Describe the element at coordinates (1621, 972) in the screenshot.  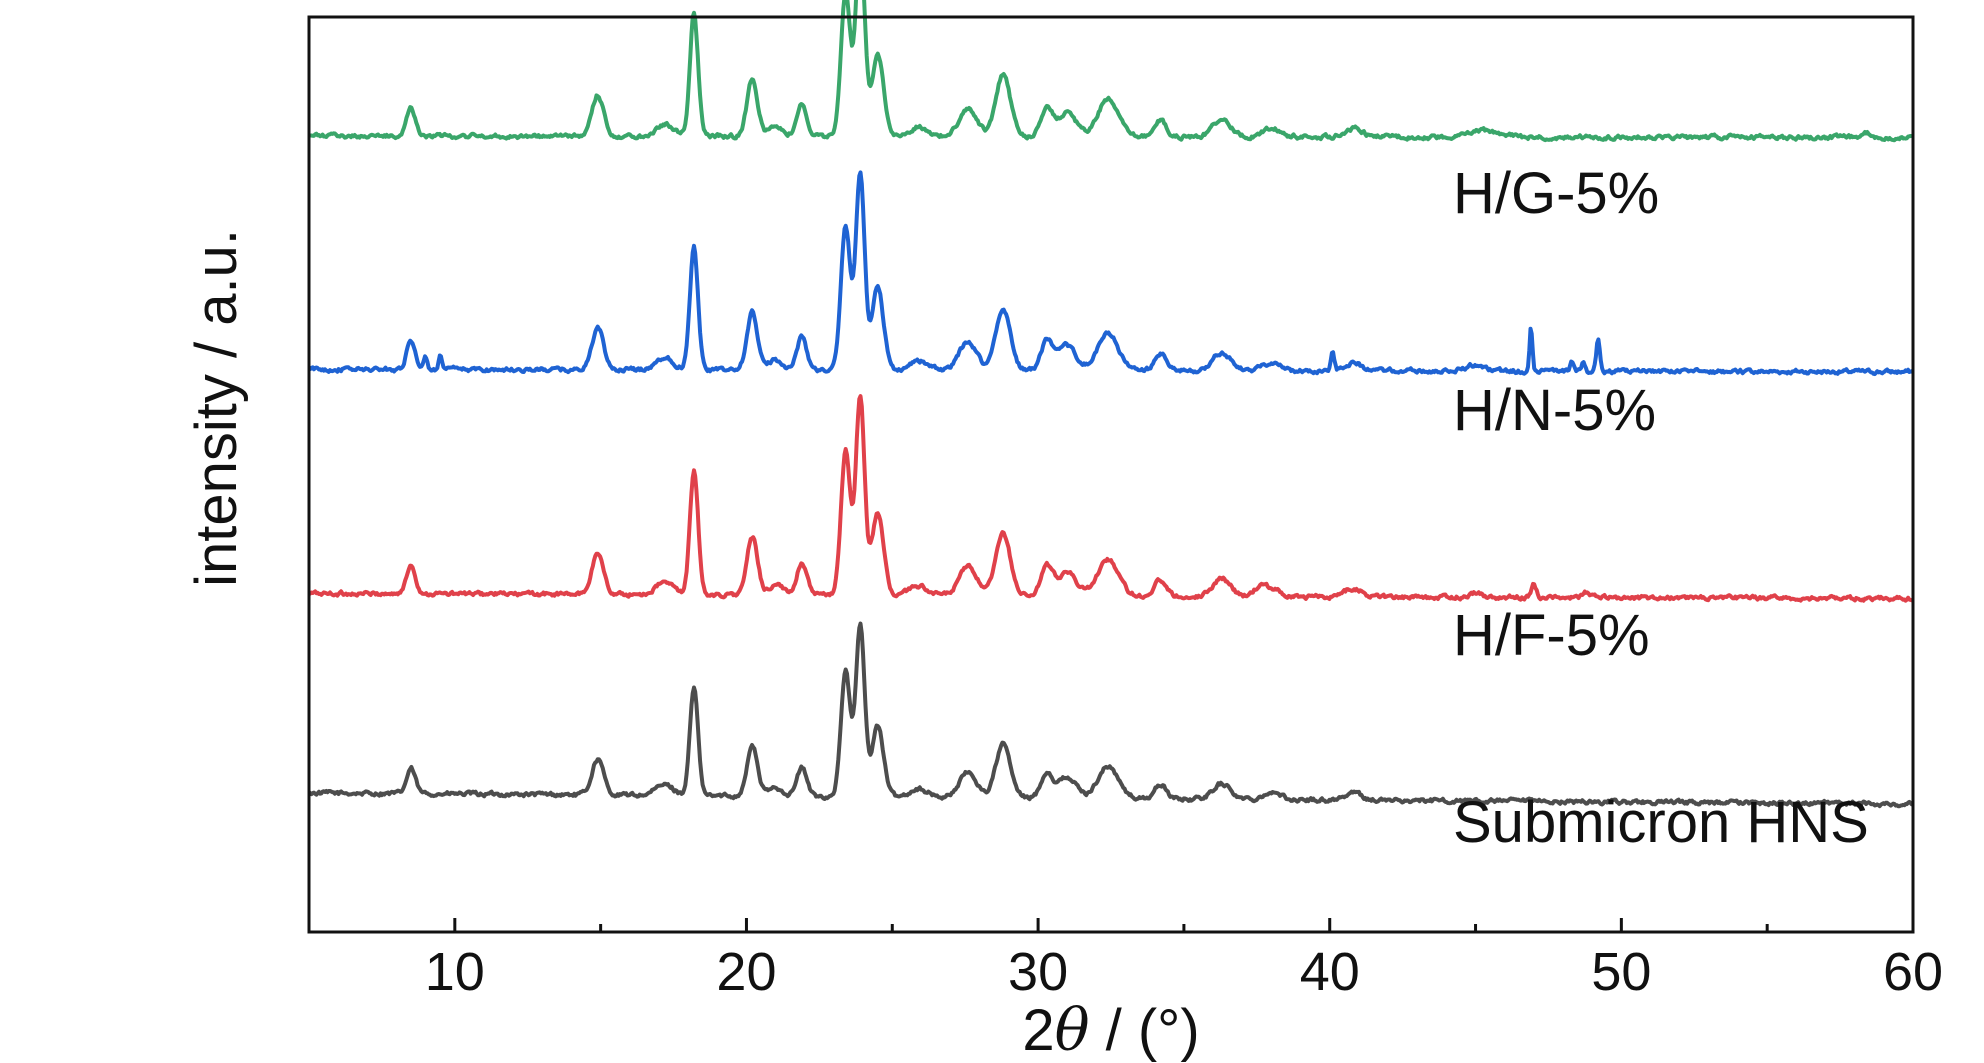
I see `x-tick-label: 50` at that location.